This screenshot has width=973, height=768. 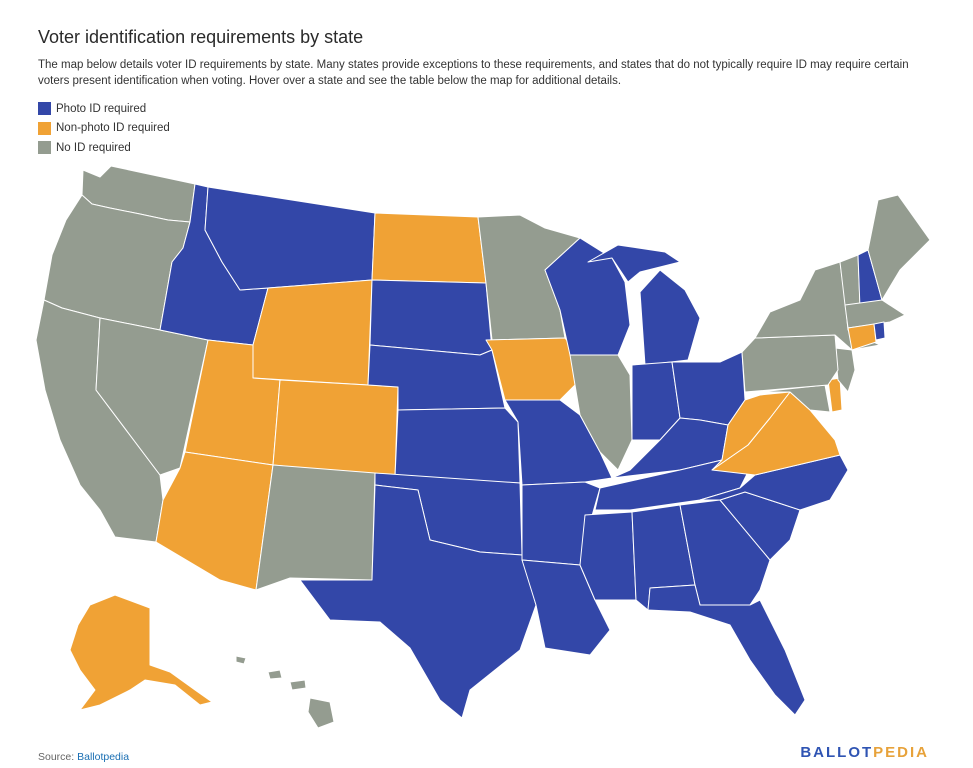 What do you see at coordinates (44, 109) in the screenshot?
I see `legend-swatch-photo` at bounding box center [44, 109].